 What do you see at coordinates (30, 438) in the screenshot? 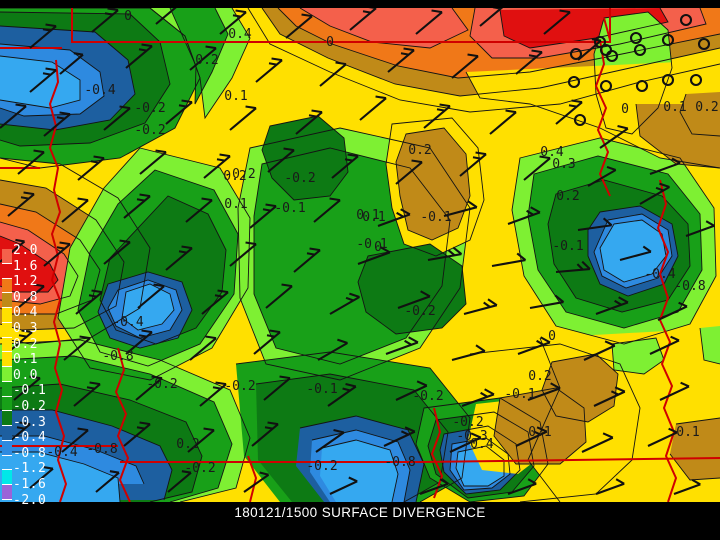
I see `colorbar-tick-label: -0.4` at bounding box center [30, 438].